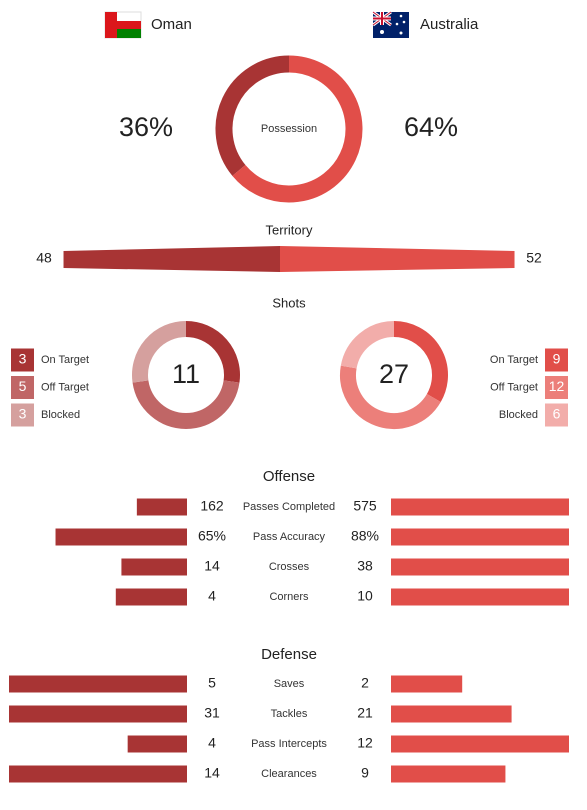 The height and width of the screenshot is (810, 587). What do you see at coordinates (289, 597) in the screenshot?
I see `row-label: Corners` at bounding box center [289, 597].